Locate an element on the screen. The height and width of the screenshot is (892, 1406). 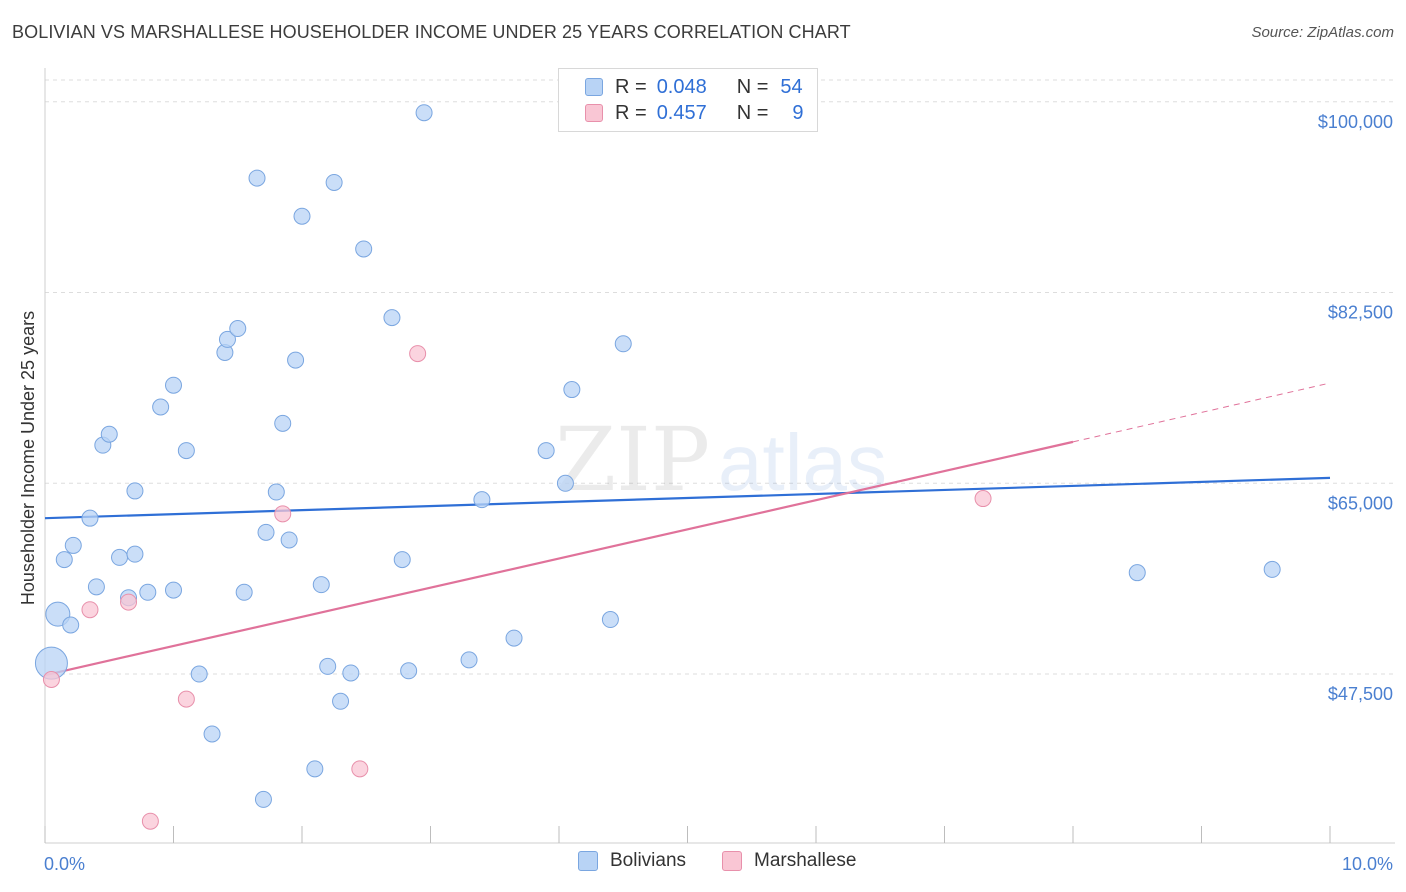
trend-line-marshallese-extension is located at coordinates (1201, 412).